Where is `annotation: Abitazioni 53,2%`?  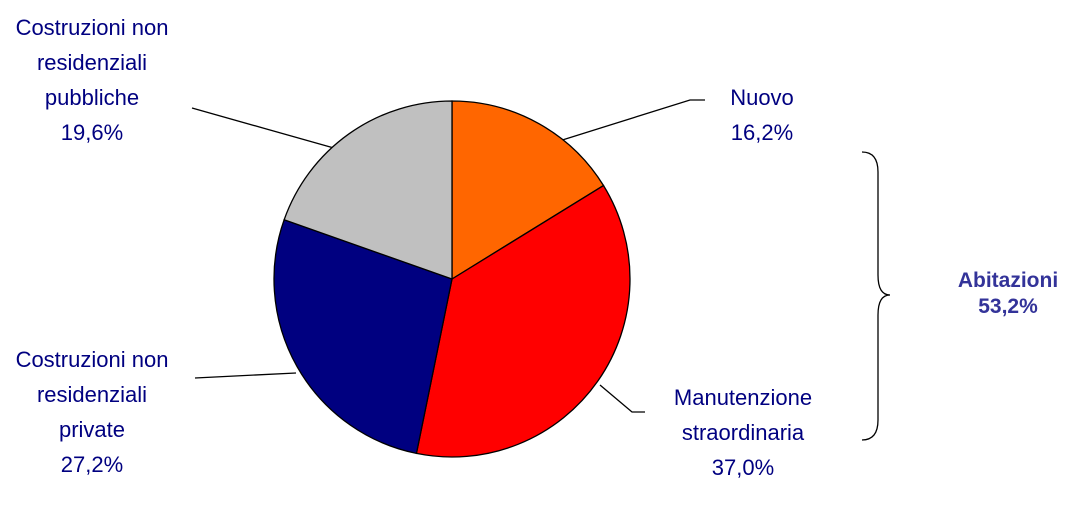
annotation: Abitazioni 53,2% is located at coordinates (1005, 294).